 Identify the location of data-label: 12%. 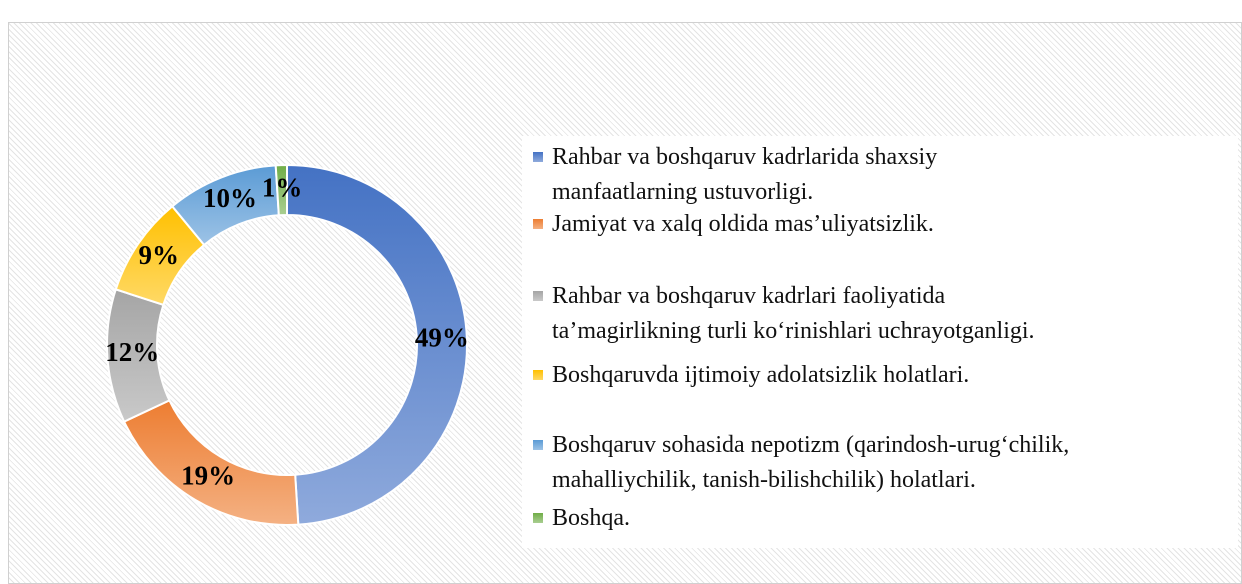
(132, 352).